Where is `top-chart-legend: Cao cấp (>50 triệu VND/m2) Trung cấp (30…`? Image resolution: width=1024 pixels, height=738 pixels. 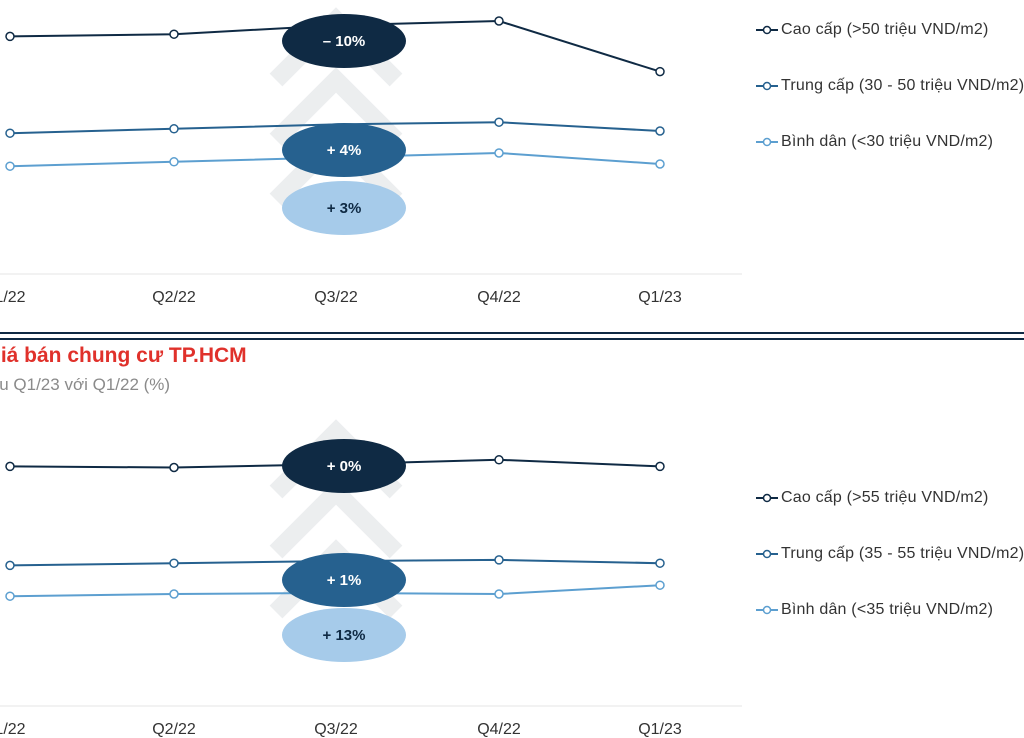 top-chart-legend: Cao cấp (>50 triệu VND/m2) Trung cấp (30… is located at coordinates (890, 104).